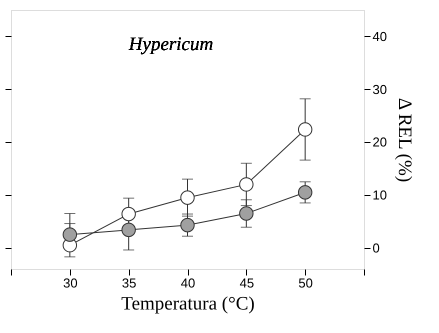 The width and height of the screenshot is (439, 333). What do you see at coordinates (129, 283) in the screenshot?
I see `x-tick-label: 35` at bounding box center [129, 283].